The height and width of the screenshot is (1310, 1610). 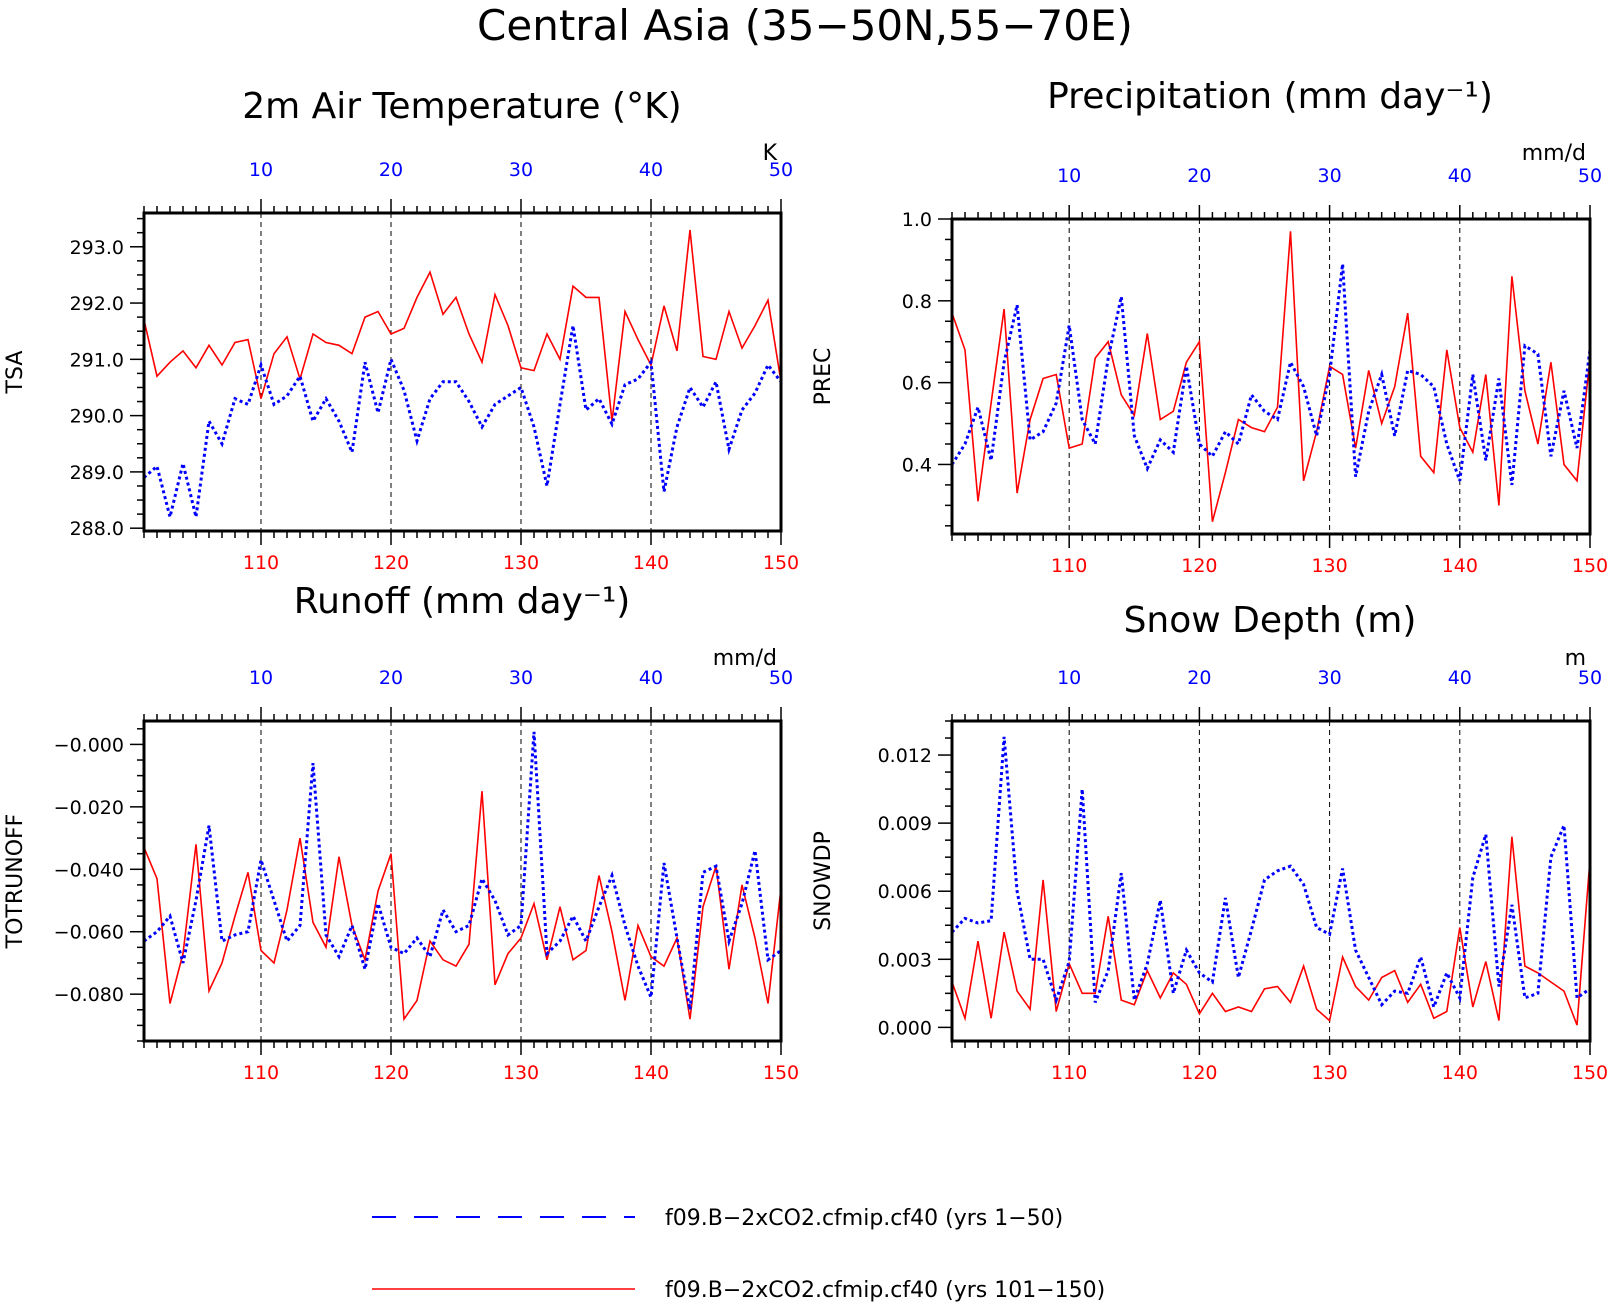 I want to click on y-axis-label: TOTRUNOFF, so click(x=15, y=882).